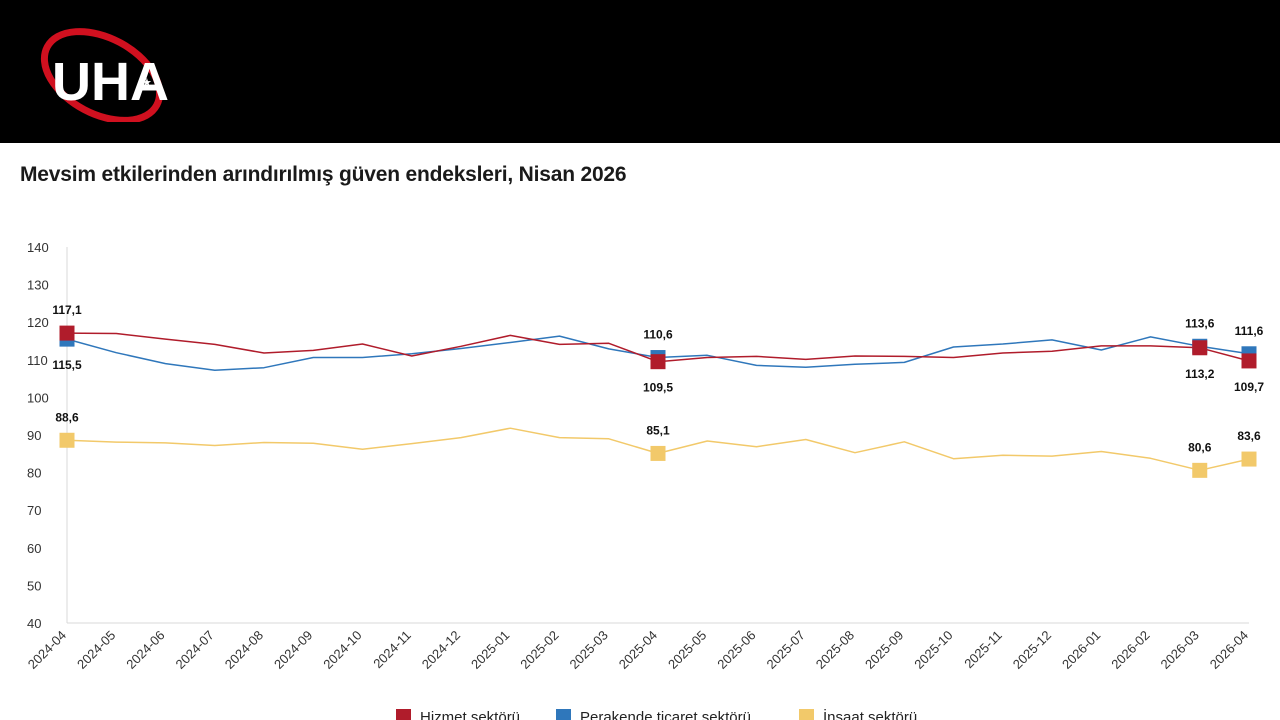 This screenshot has height=720, width=1280. I want to click on x-tick-label: 2025-02, so click(539, 650).